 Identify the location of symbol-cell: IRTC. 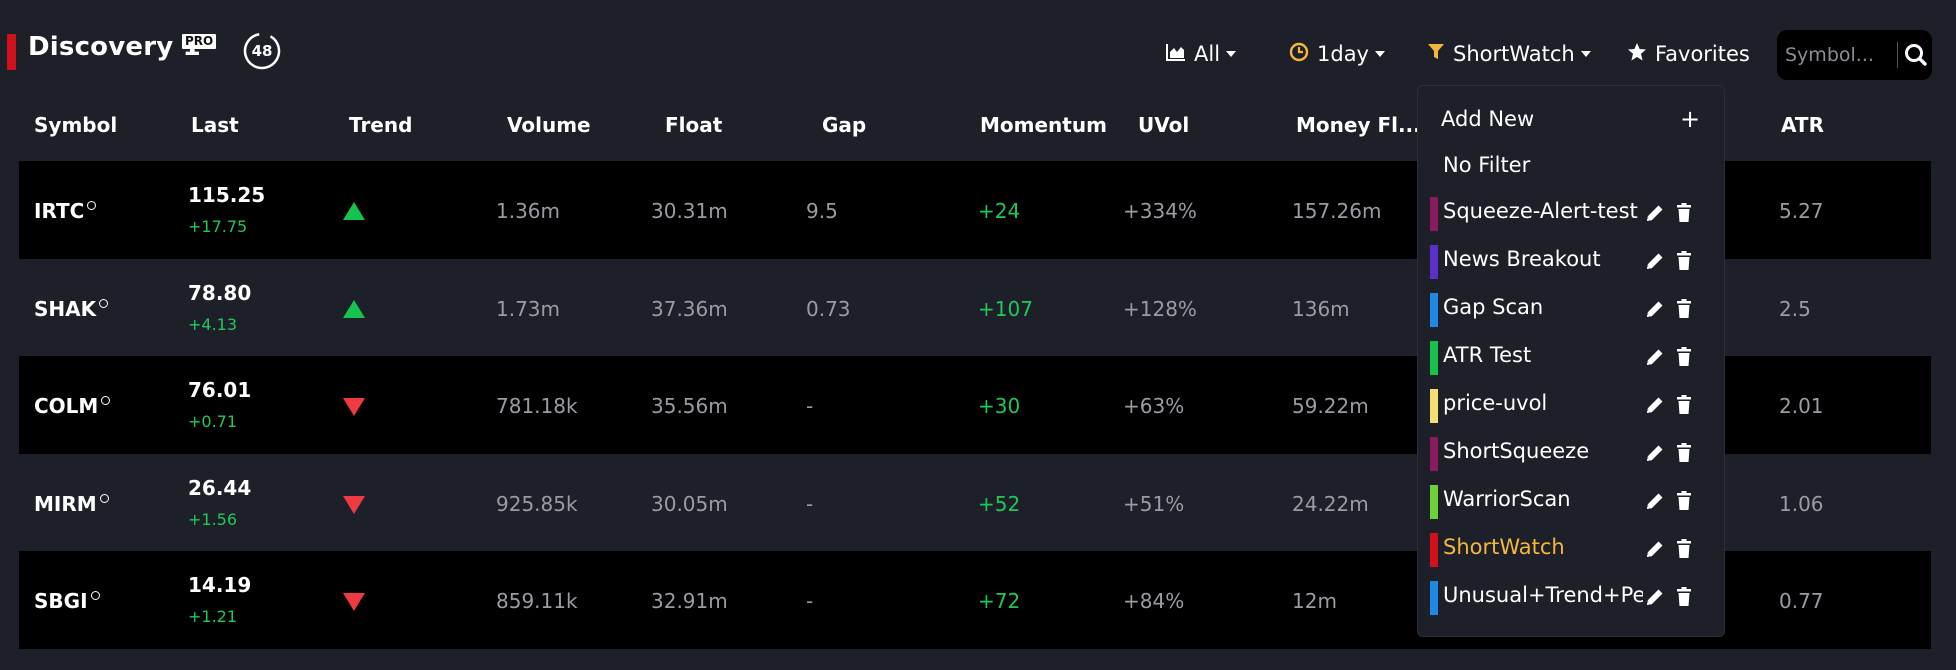
(65, 211).